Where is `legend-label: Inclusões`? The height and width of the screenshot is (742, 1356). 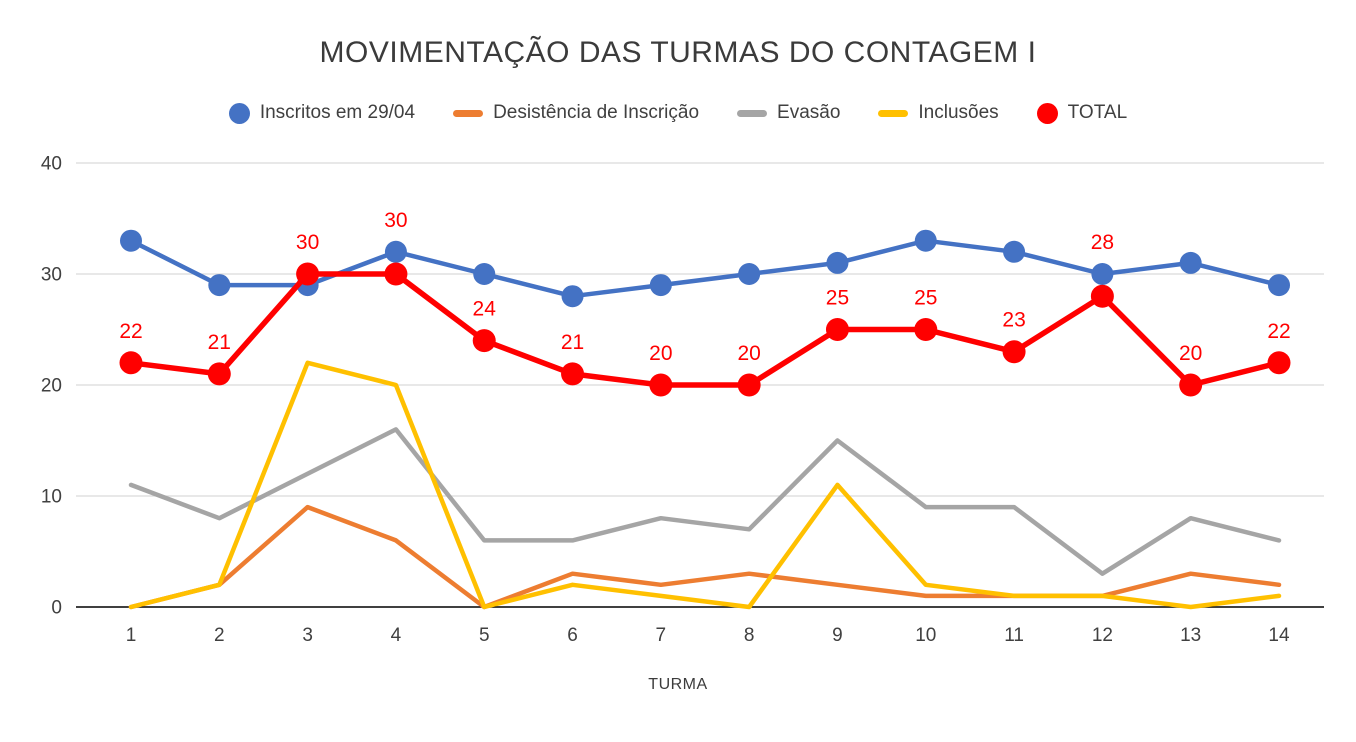
legend-label: Inclusões is located at coordinates (958, 112).